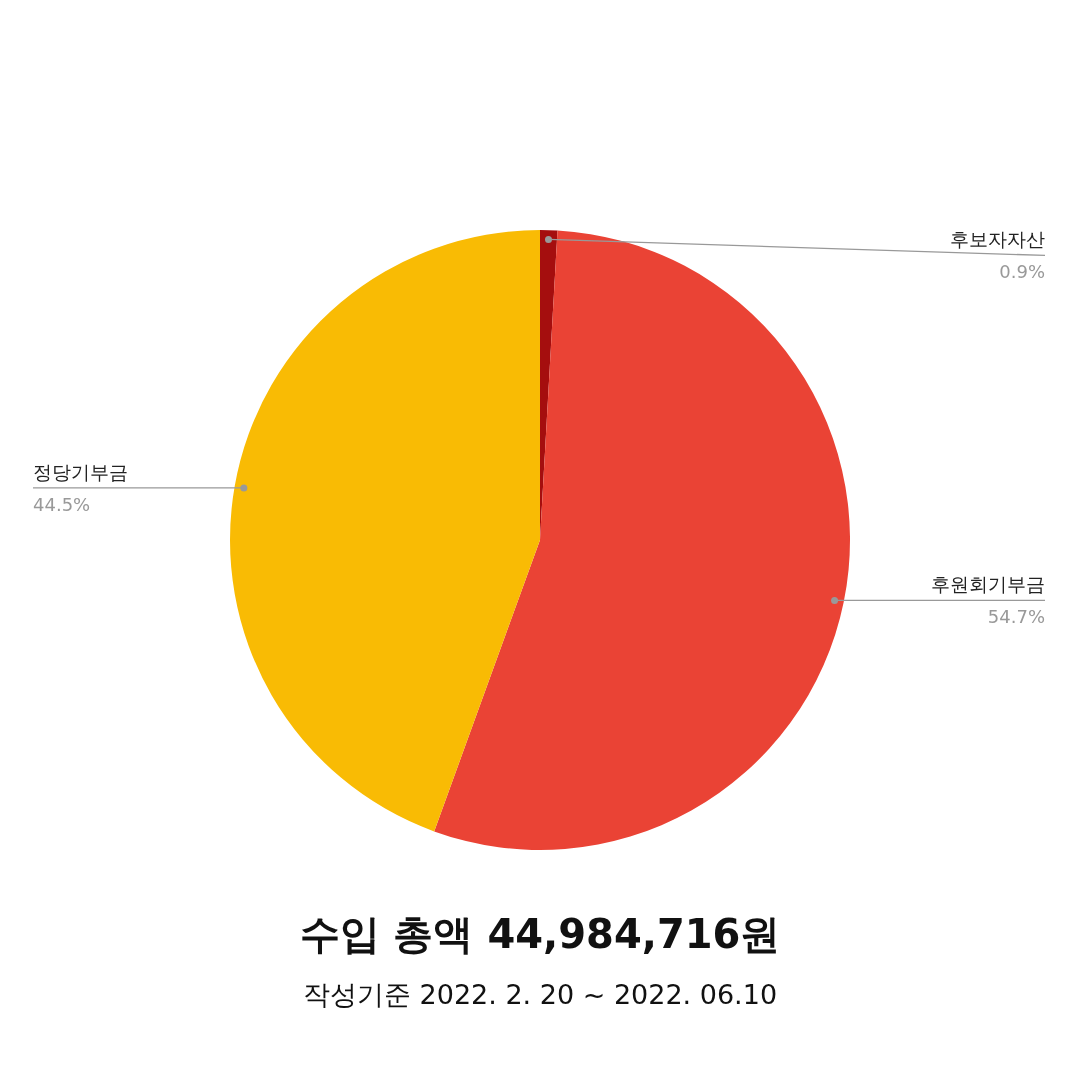 This screenshot has height=1080, width=1080. Describe the element at coordinates (62, 504) in the screenshot. I see `data-label: 44.5%` at that location.